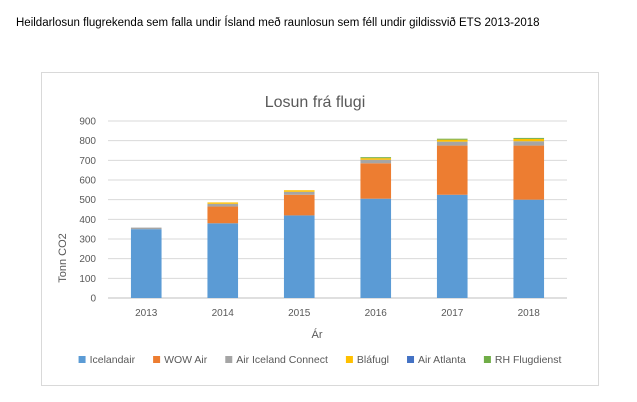 This screenshot has height=402, width=637. Describe the element at coordinates (223, 313) in the screenshot. I see `x-tick-label: 2014` at that location.